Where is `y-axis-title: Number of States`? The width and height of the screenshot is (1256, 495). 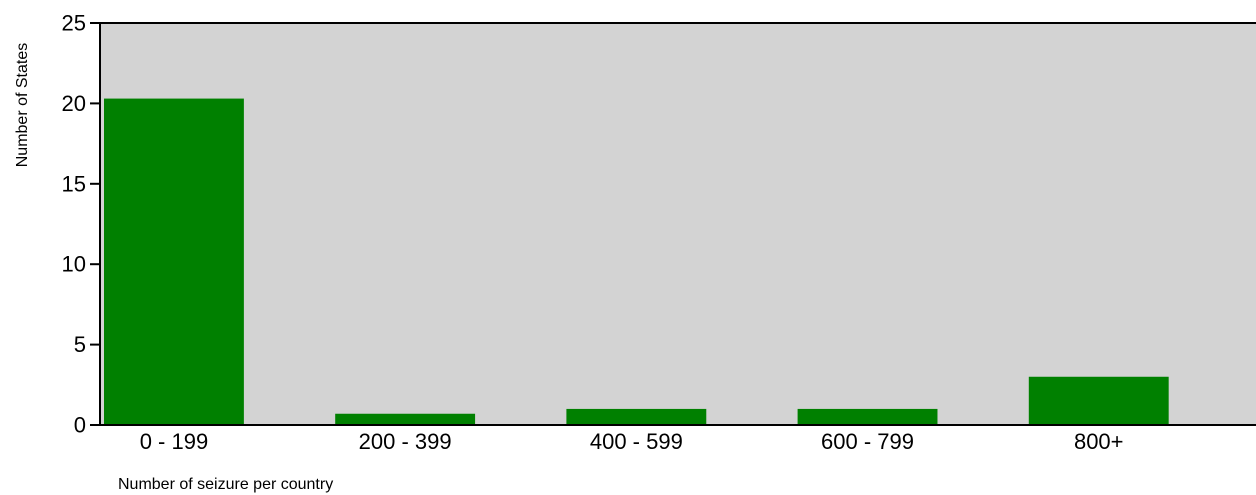 y-axis-title: Number of States is located at coordinates (22, 105).